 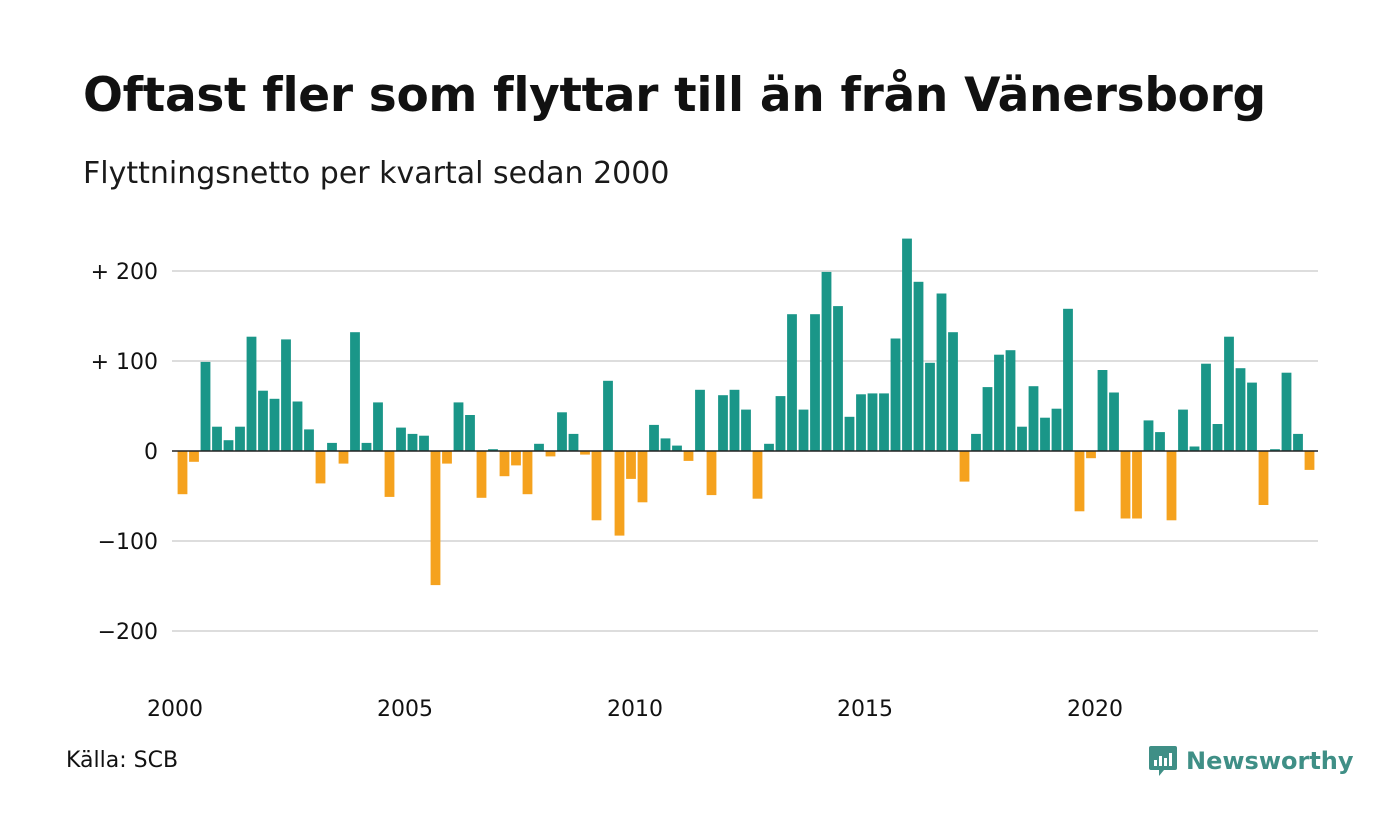 I want to click on x-tick-label: 2005, so click(x=405, y=709).